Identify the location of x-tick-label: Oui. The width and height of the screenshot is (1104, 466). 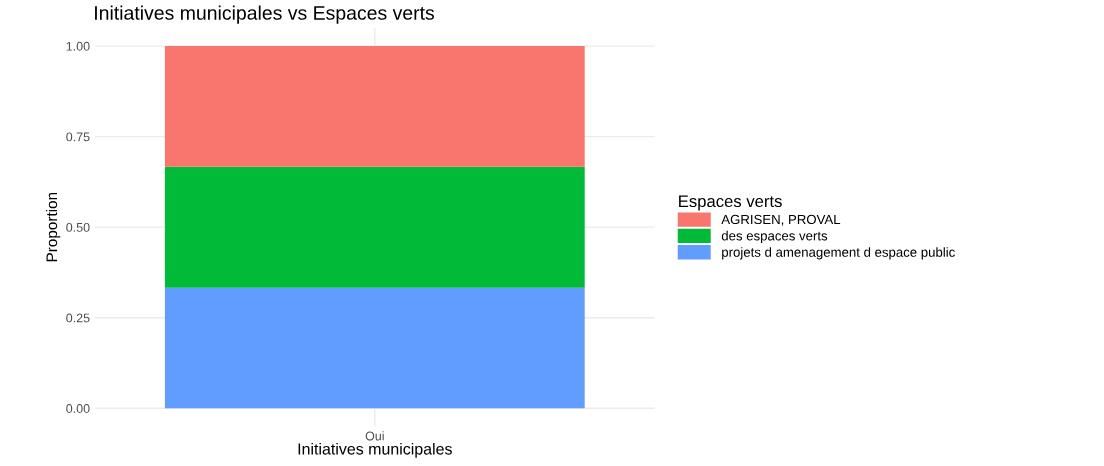
(374, 436).